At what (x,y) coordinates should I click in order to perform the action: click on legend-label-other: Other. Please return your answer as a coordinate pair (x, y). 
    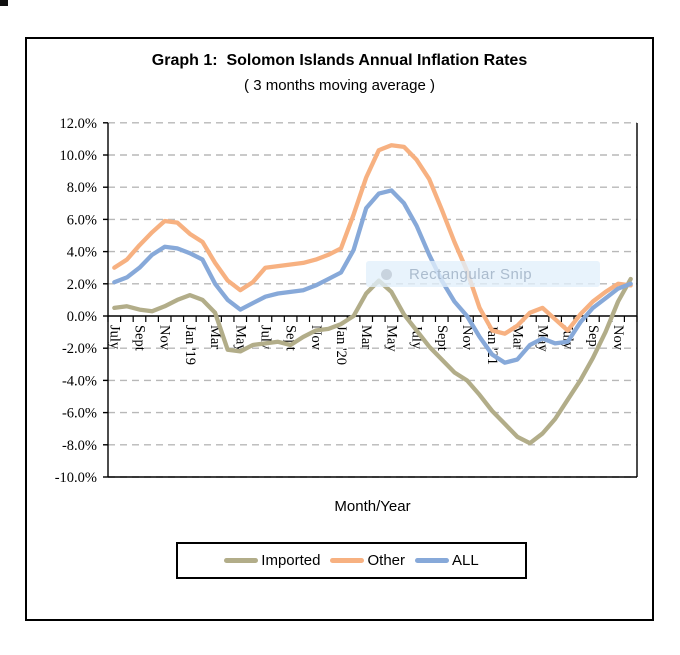
    Looking at the image, I should click on (386, 560).